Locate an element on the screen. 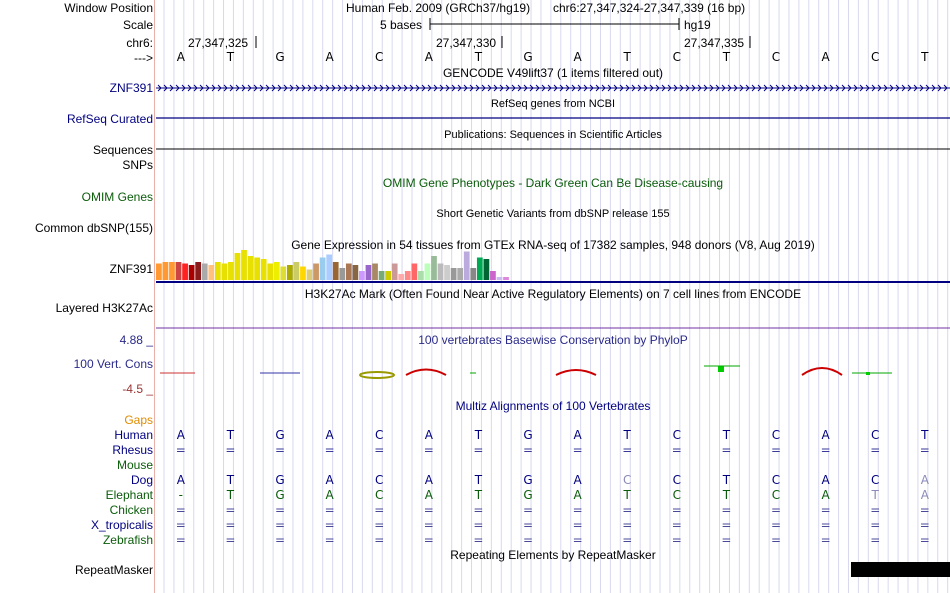  align-human-10: T is located at coordinates (627, 435).